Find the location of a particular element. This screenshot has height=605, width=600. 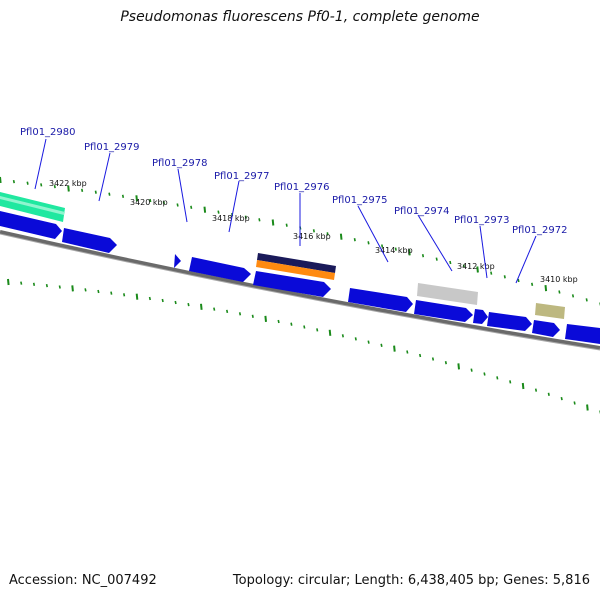

locus-label-pfl01-2978: Pfl01_2978 is located at coordinates (180, 163).